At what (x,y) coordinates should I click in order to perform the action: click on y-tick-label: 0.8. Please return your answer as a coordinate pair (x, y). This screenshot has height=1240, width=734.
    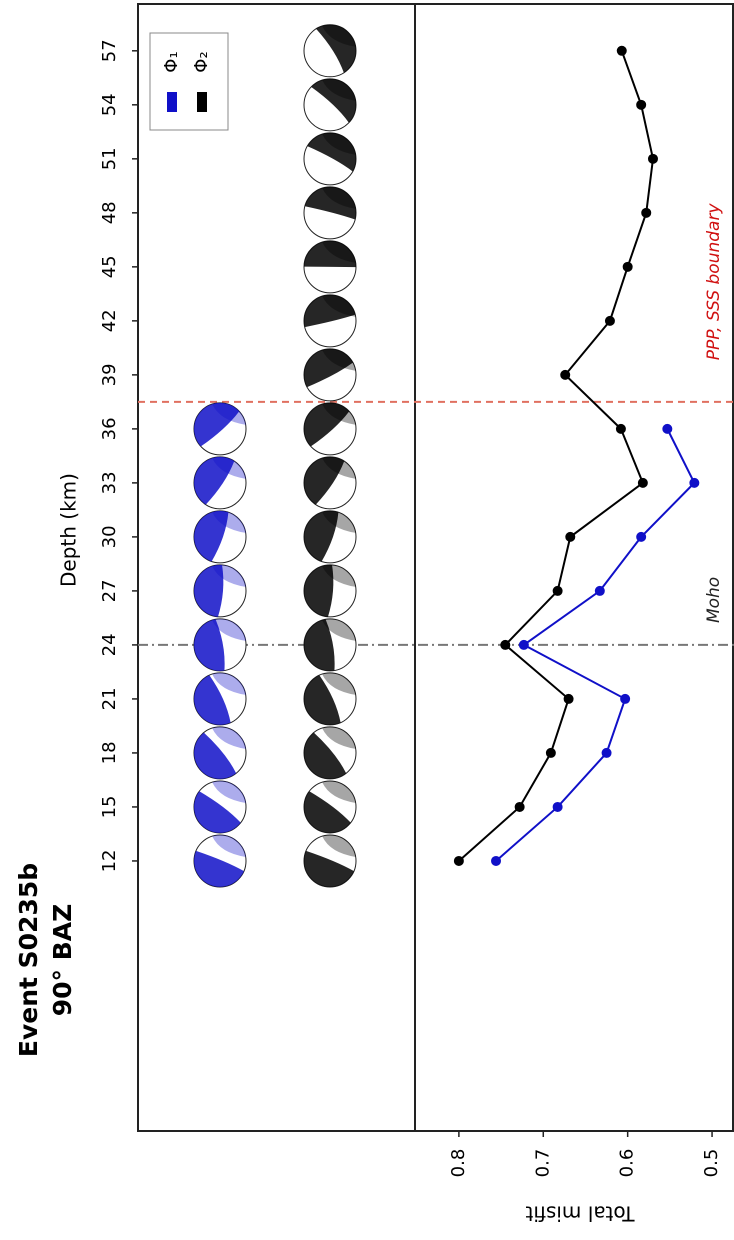
    Looking at the image, I should click on (458, 1163).